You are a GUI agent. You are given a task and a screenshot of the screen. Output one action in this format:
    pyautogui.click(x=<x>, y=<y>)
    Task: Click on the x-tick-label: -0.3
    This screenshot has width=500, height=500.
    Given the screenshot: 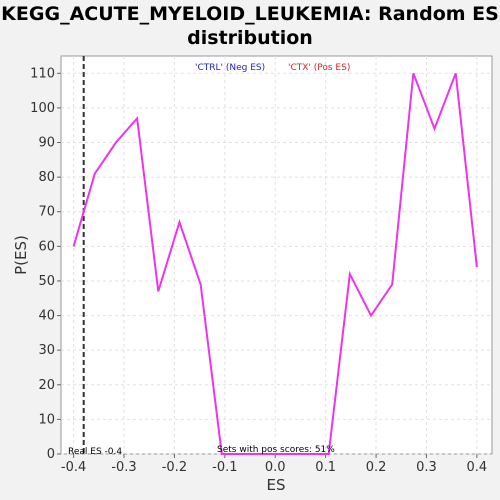 What is the action you would take?
    pyautogui.click(x=123, y=467)
    